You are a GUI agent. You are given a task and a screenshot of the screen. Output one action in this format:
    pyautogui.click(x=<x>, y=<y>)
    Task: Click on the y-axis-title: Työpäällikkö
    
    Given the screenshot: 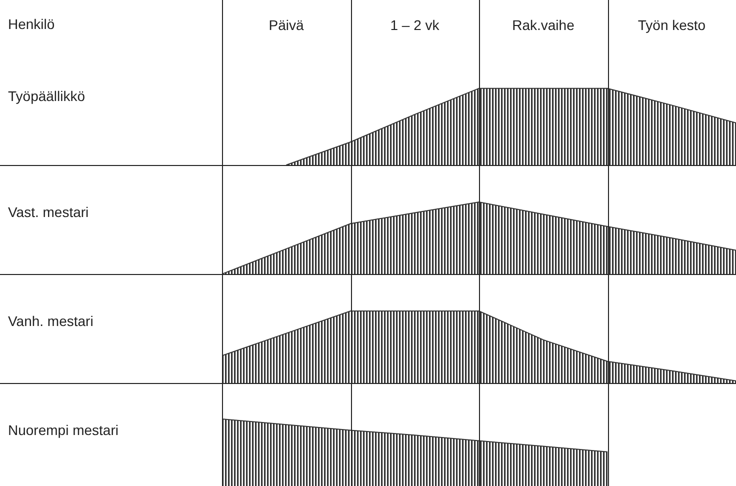 What is the action you would take?
    pyautogui.click(x=47, y=96)
    